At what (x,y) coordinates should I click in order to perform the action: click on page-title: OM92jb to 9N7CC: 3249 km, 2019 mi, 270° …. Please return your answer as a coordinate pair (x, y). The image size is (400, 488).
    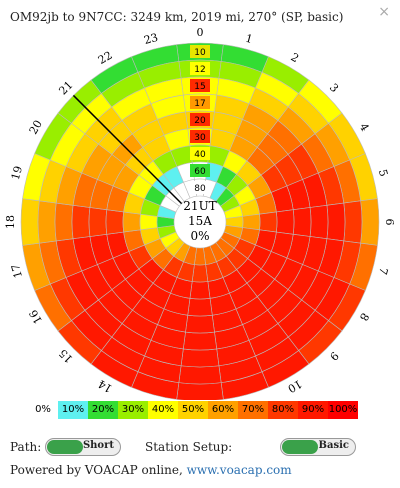
    Looking at the image, I should click on (177, 17).